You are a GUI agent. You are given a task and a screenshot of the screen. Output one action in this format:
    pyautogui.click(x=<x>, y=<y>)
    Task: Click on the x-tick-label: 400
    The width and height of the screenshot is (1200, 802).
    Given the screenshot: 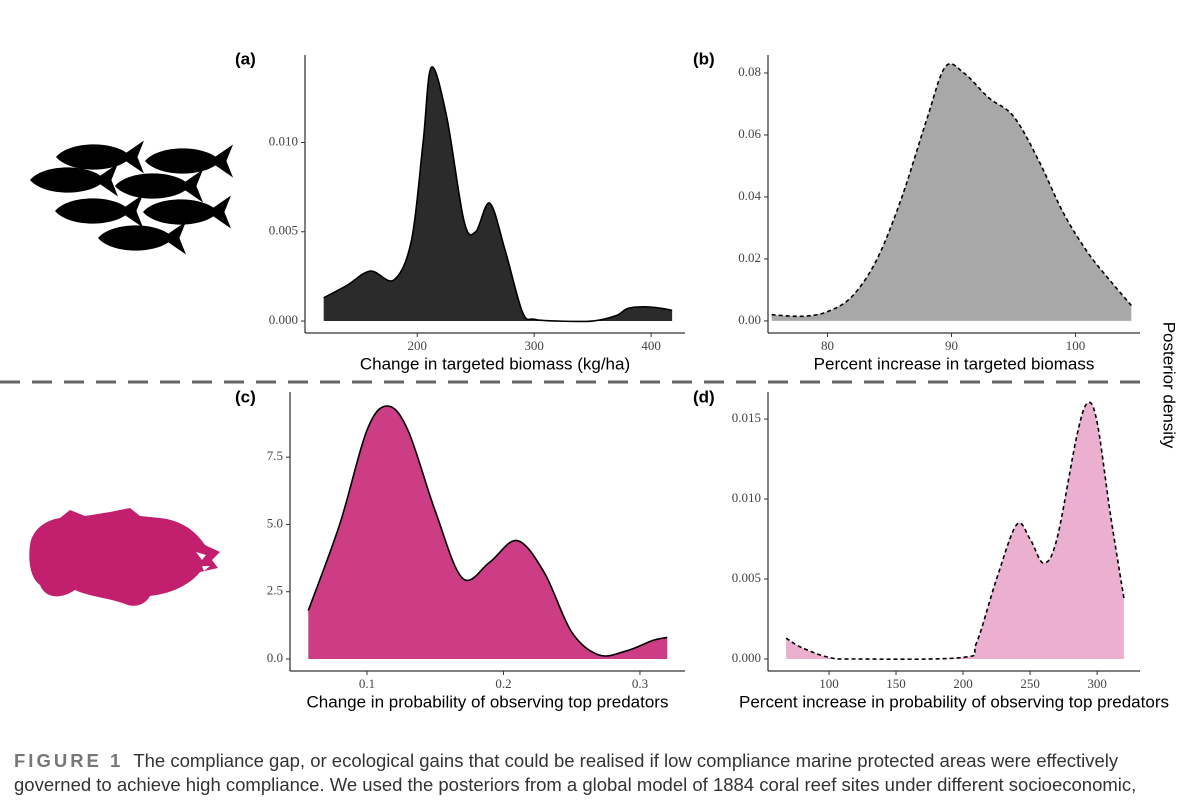 What is the action you would take?
    pyautogui.click(x=651, y=345)
    